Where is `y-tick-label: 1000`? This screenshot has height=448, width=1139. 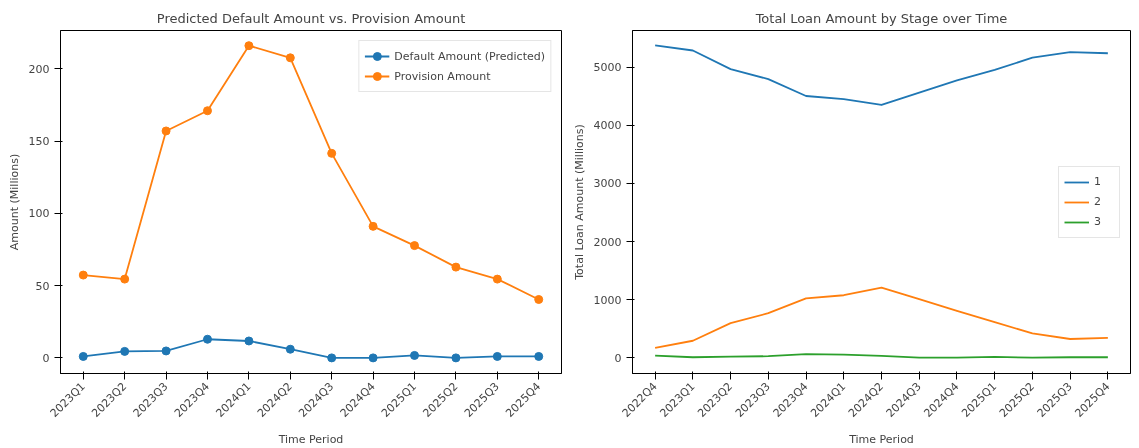 y-tick-label: 1000 is located at coordinates (607, 300).